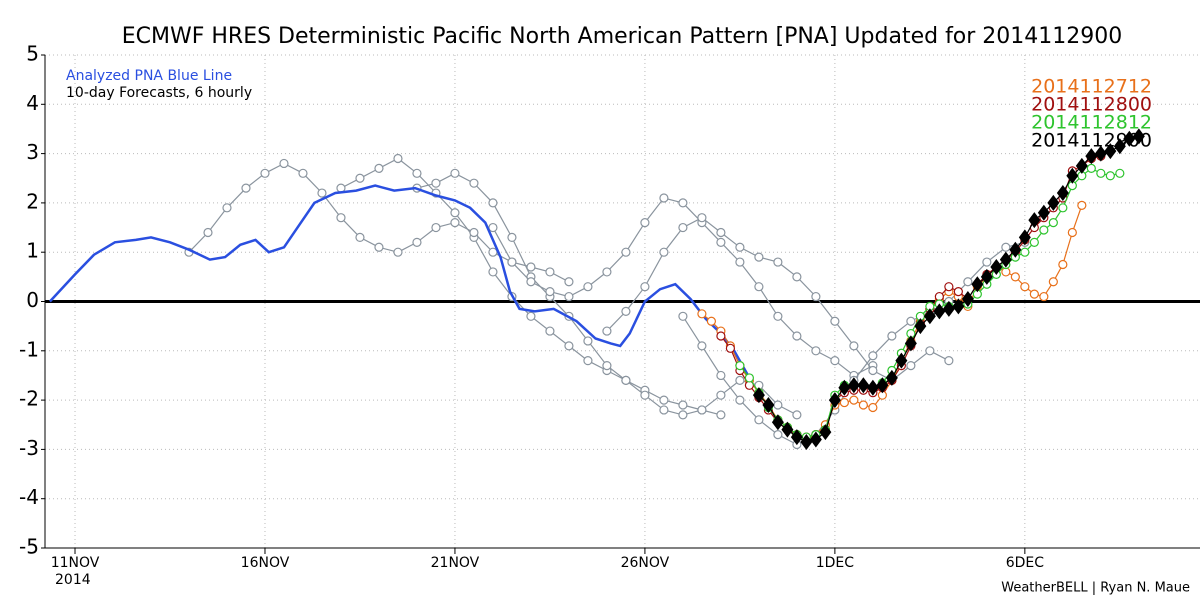 The image size is (1200, 600). Describe the element at coordinates (32, 54) in the screenshot. I see `y-tick-label: 5` at that location.